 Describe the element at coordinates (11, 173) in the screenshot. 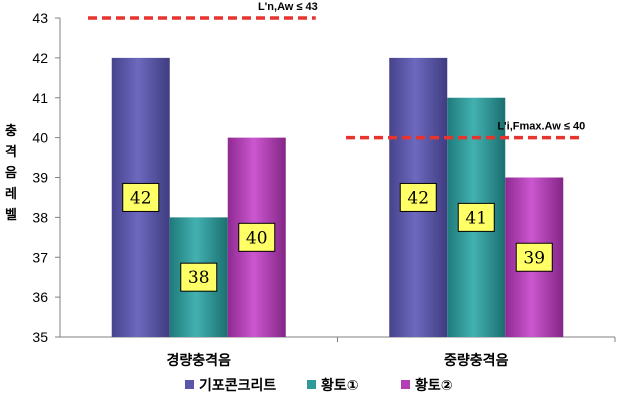

I see `y-axis-label-char: 음` at that location.